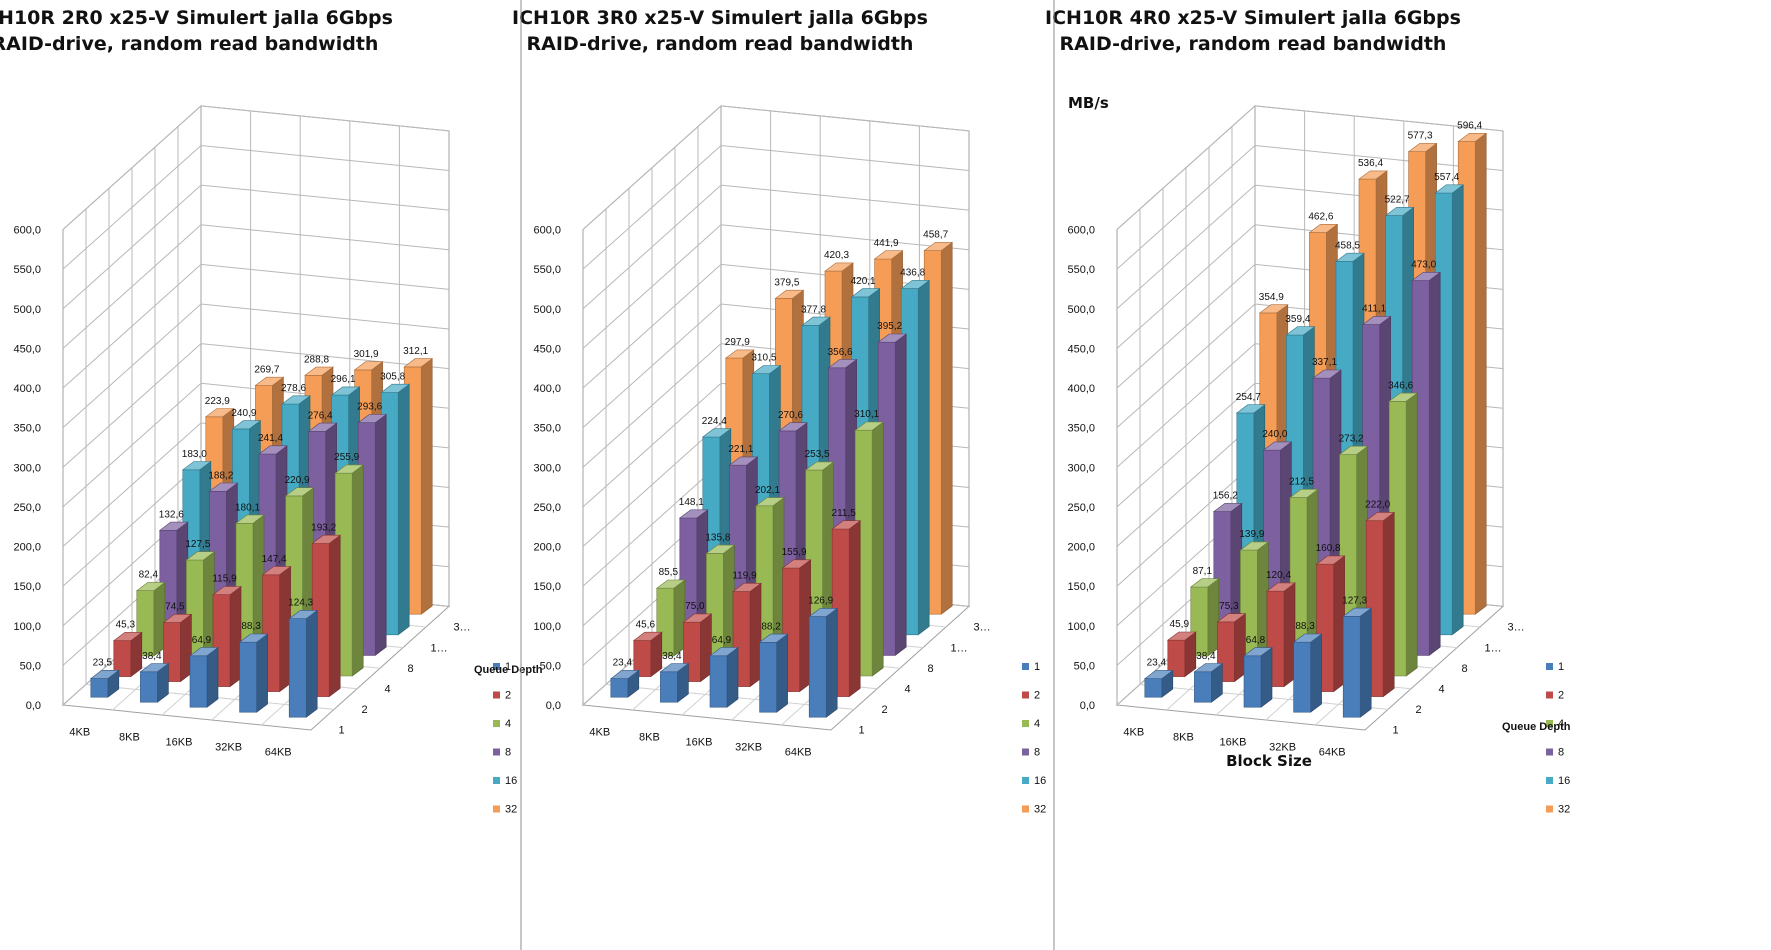 The width and height of the screenshot is (1771, 950). Describe the element at coordinates (27, 627) in the screenshot. I see `y-tick-label: 100,0` at that location.